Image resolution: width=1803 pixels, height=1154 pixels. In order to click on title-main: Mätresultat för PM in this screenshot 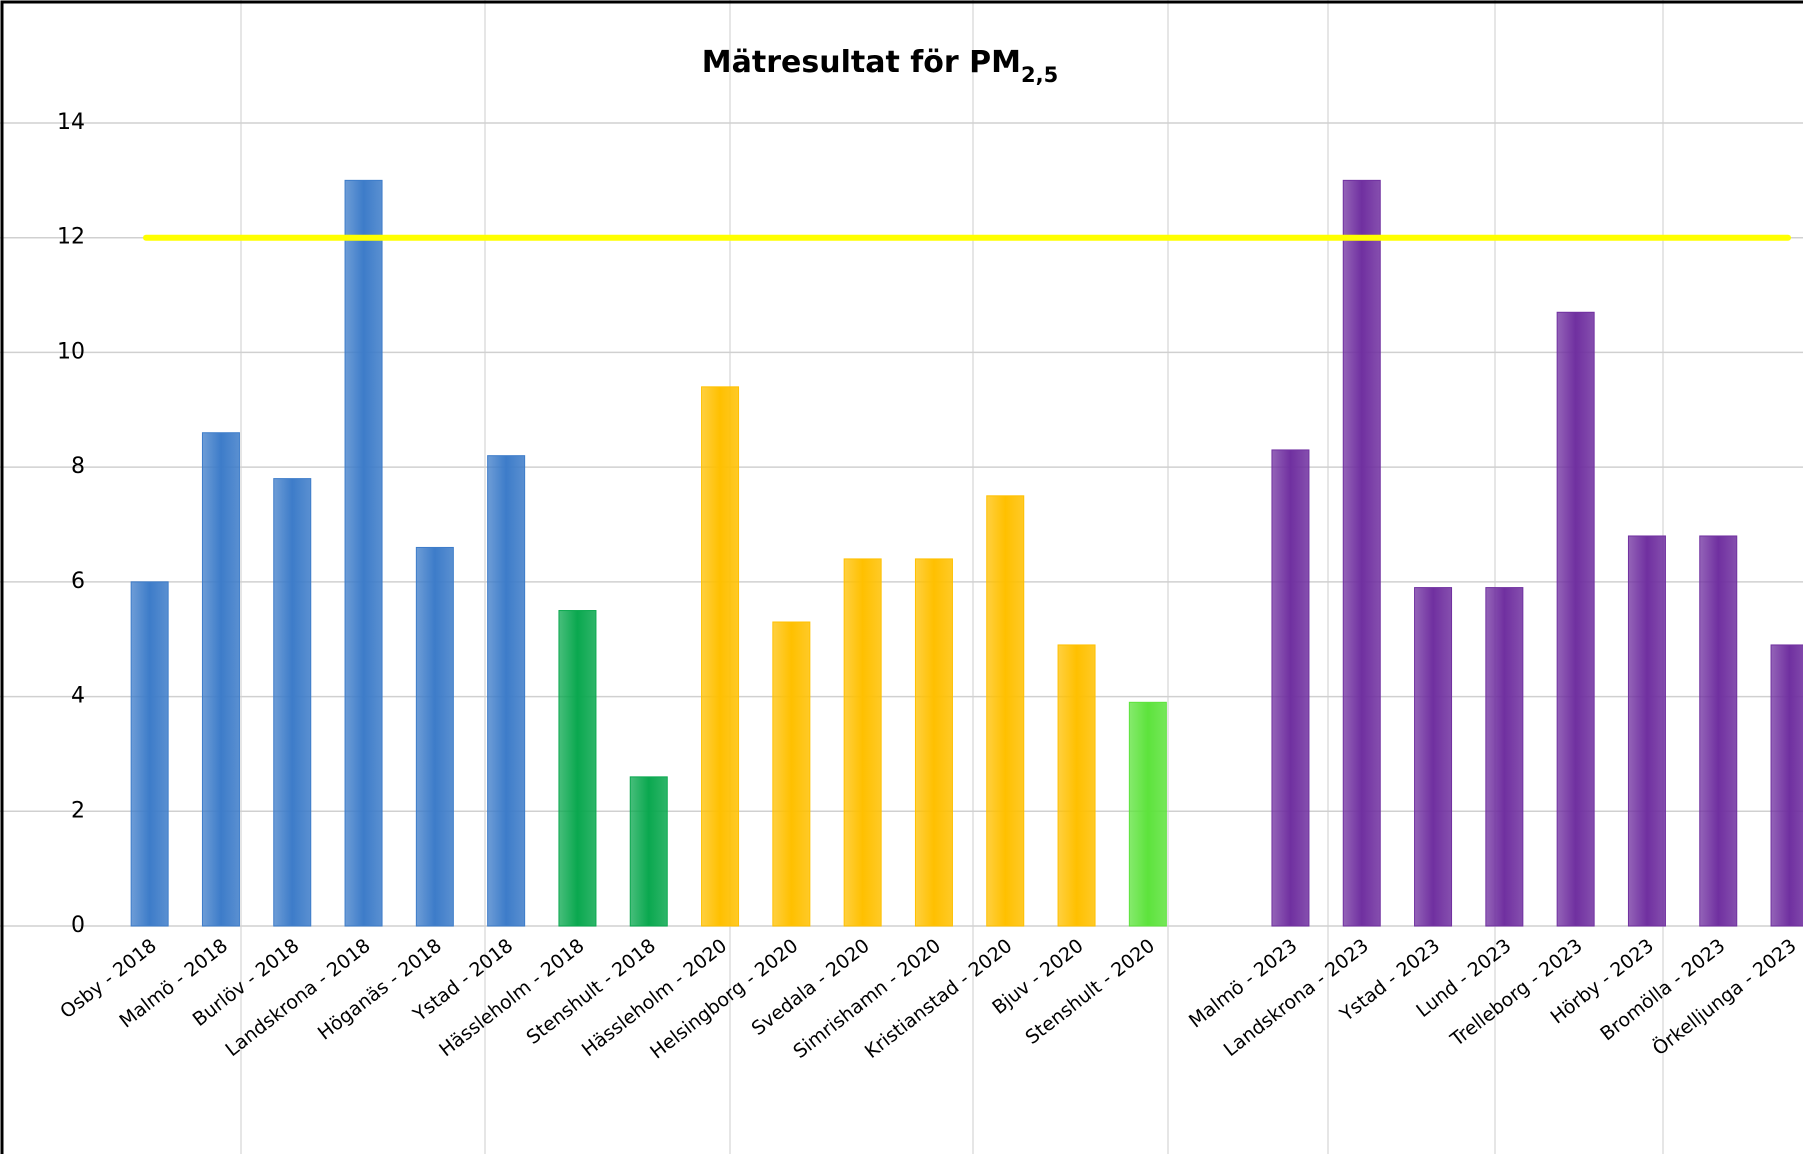, I will do `click(861, 62)`.